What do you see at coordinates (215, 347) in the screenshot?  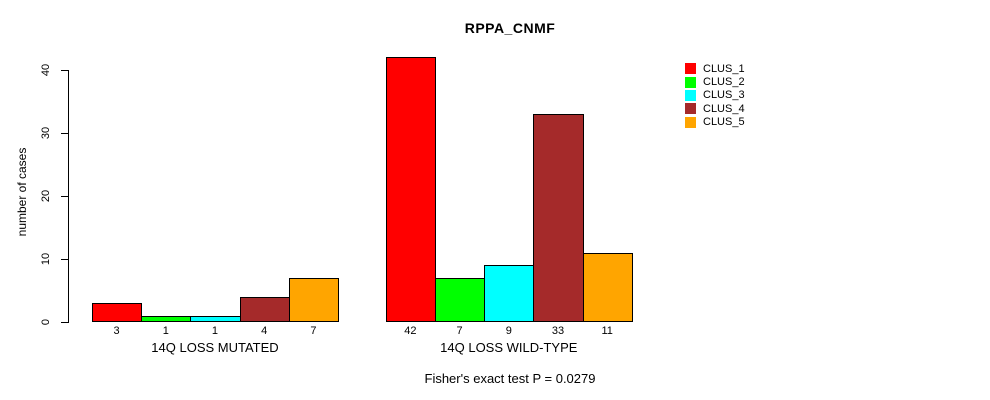 I see `x-axis-group-label: 14Q LOSS MUTATED` at bounding box center [215, 347].